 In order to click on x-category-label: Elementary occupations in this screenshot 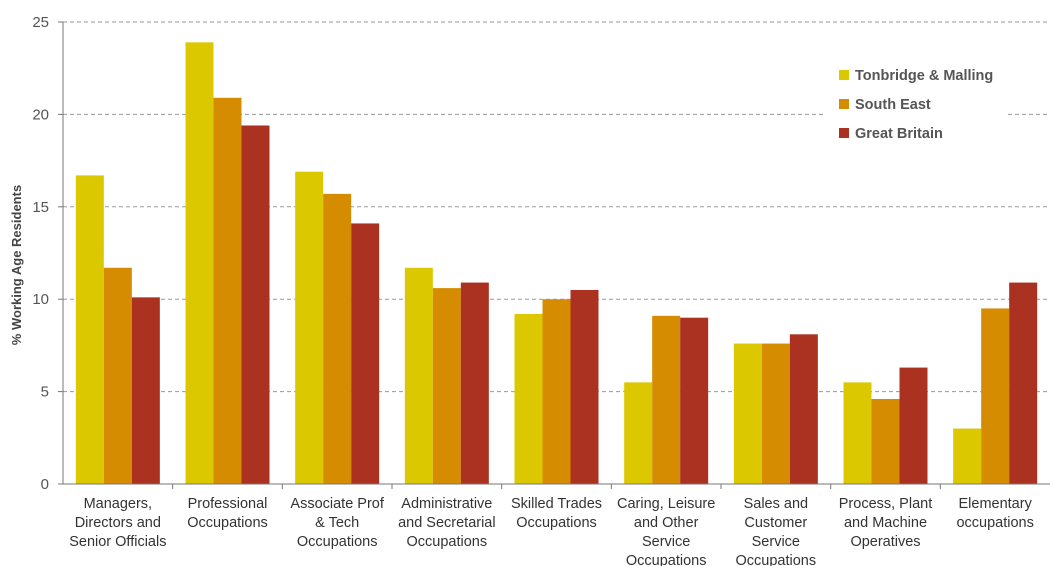, I will do `click(994, 513)`.